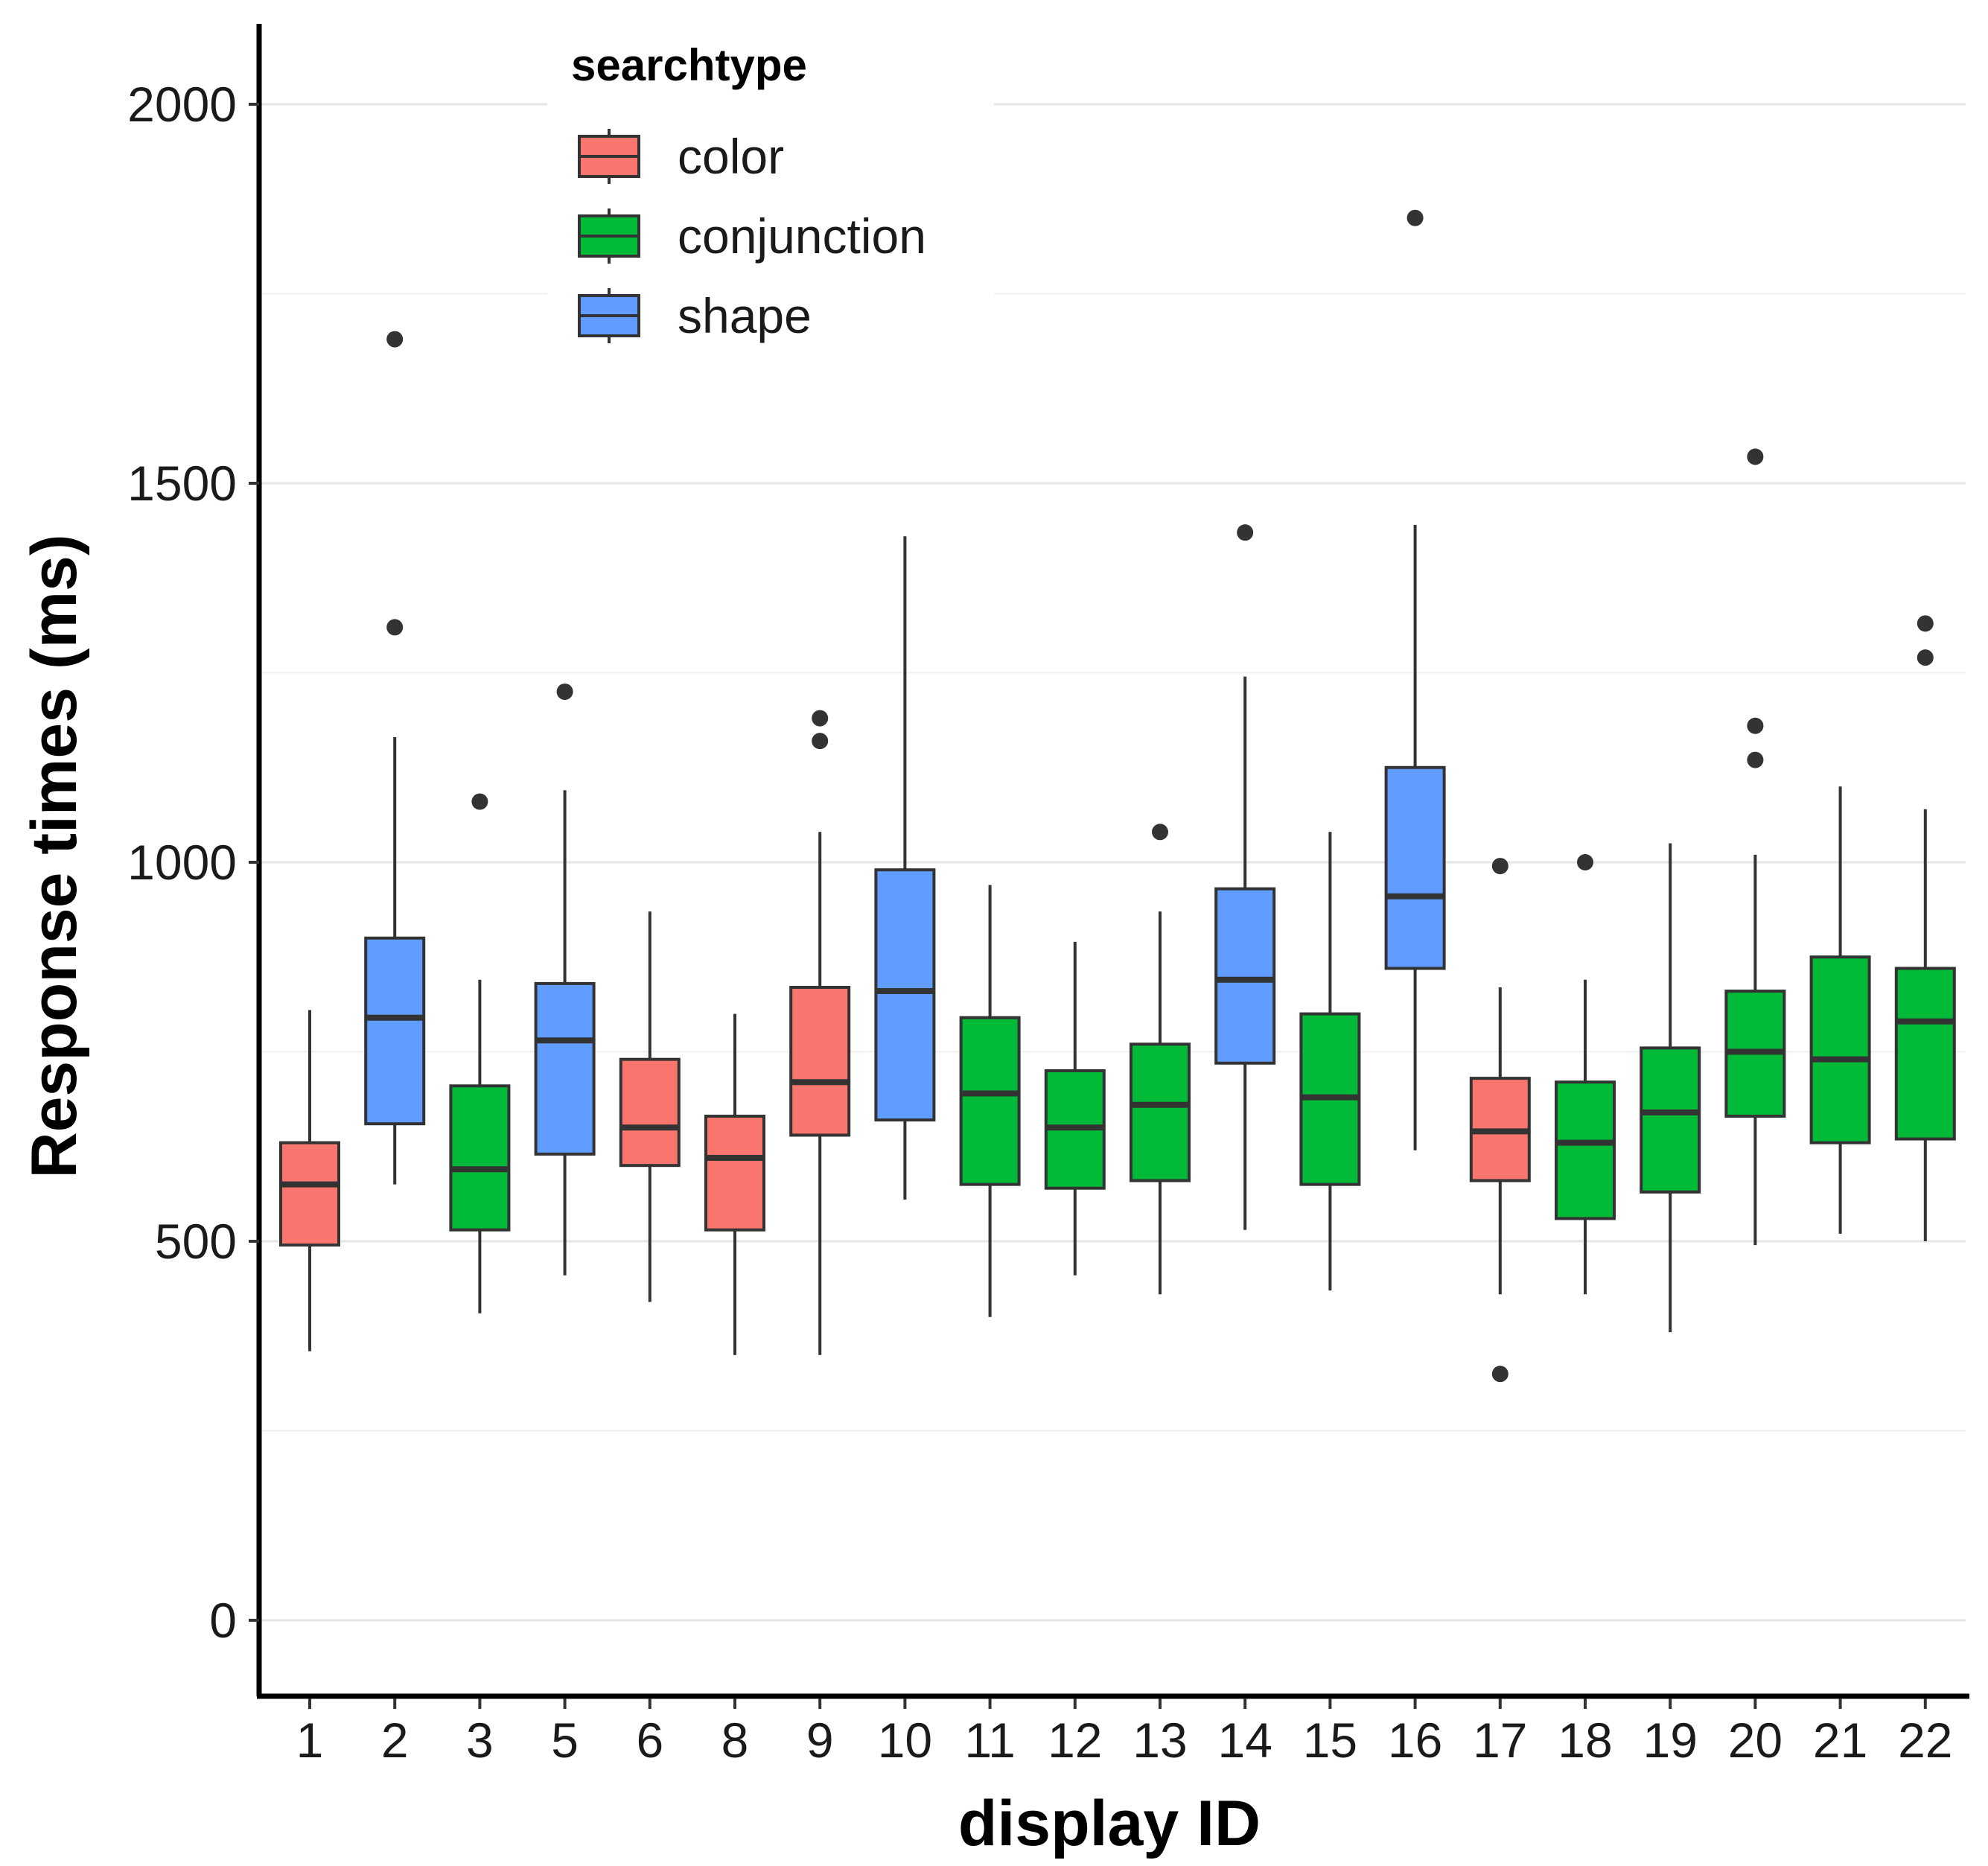 This screenshot has height=1866, width=1988. I want to click on x-tick-label: 16, so click(1415, 1740).